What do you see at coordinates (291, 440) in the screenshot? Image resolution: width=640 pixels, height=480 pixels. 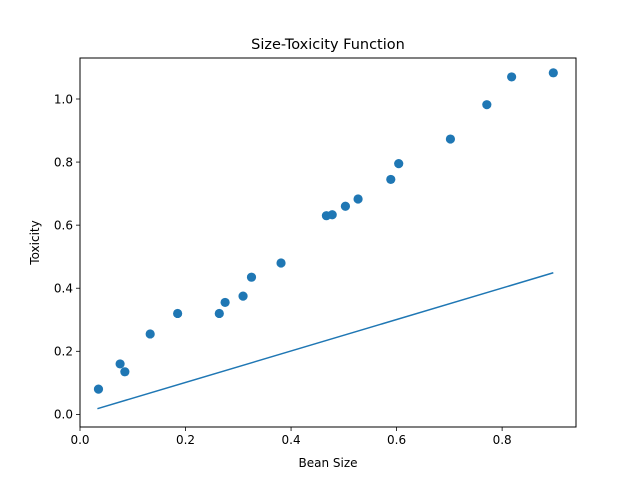 I see `x-tick-label: 0.4` at bounding box center [291, 440].